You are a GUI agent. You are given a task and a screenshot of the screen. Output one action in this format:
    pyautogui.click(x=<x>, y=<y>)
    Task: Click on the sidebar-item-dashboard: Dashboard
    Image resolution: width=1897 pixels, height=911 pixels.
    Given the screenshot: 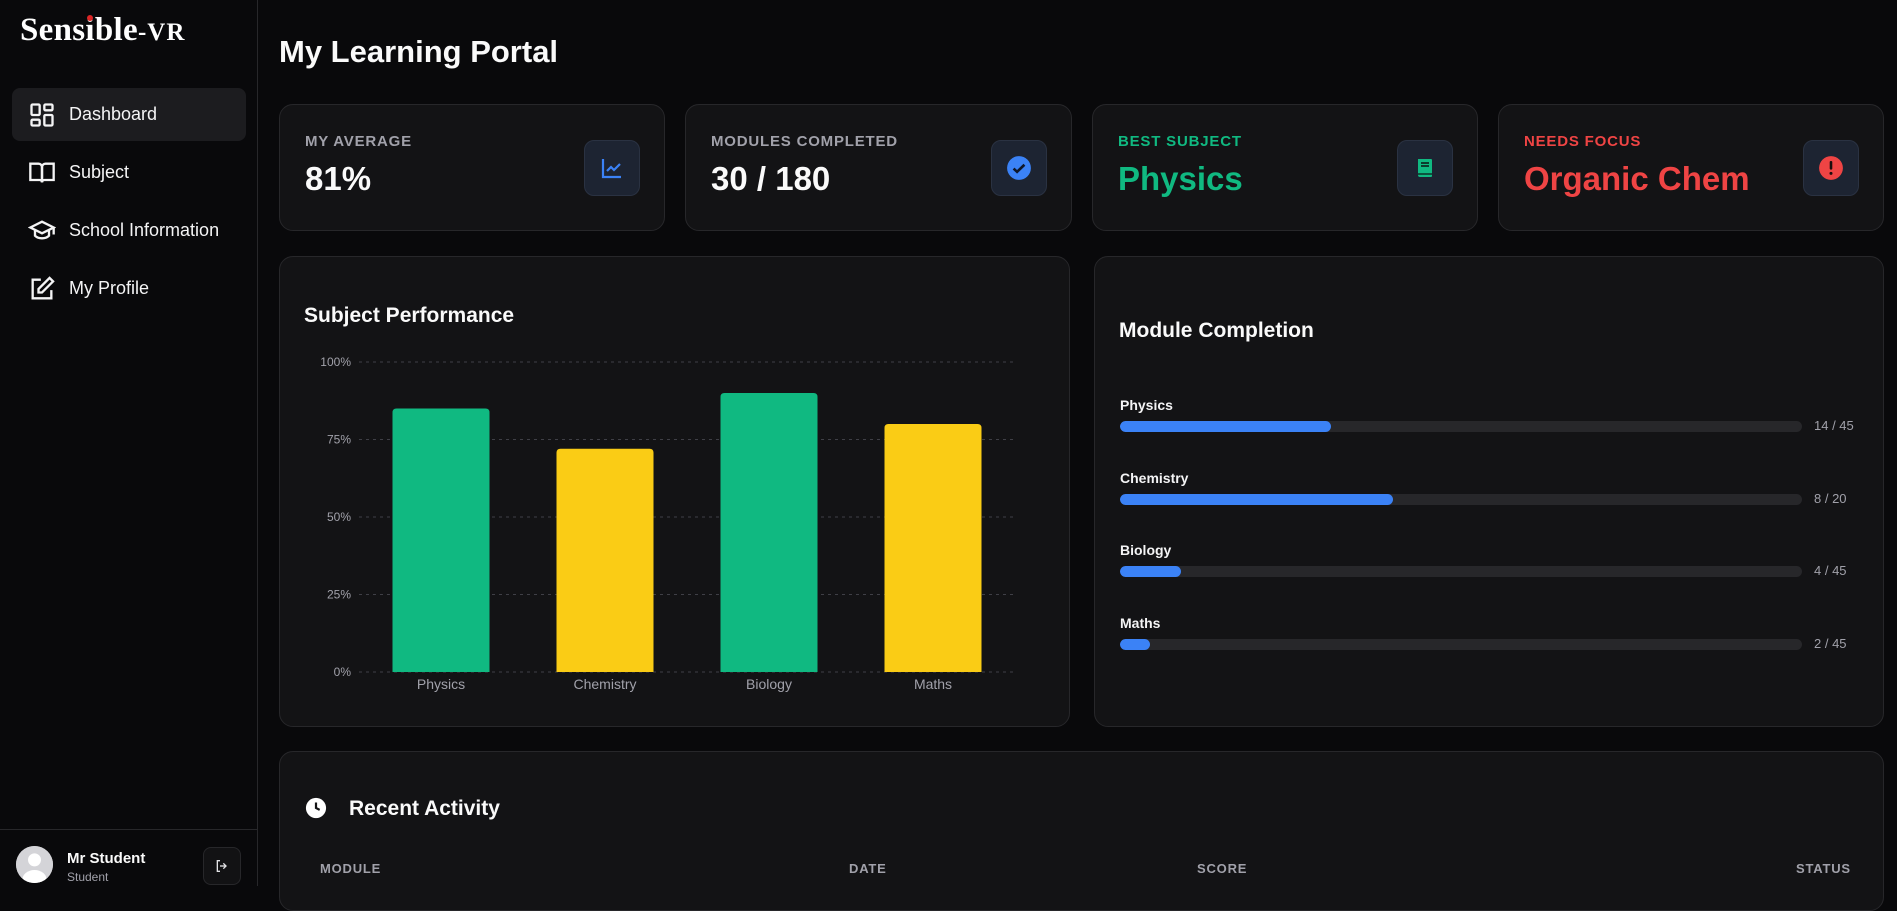 What is the action you would take?
    pyautogui.click(x=129, y=114)
    